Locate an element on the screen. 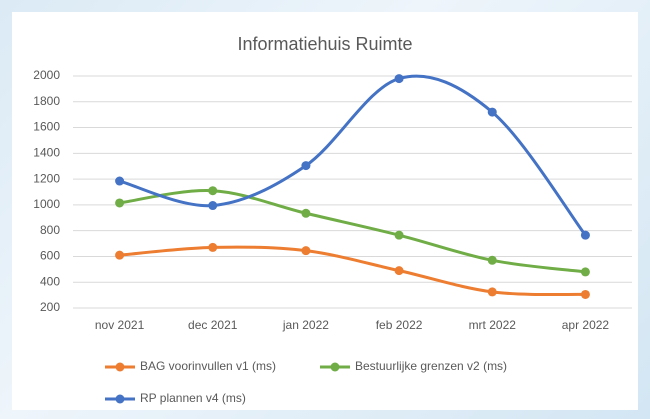  legend-label: BAG voorinvullen v1 (ms) is located at coordinates (208, 366).